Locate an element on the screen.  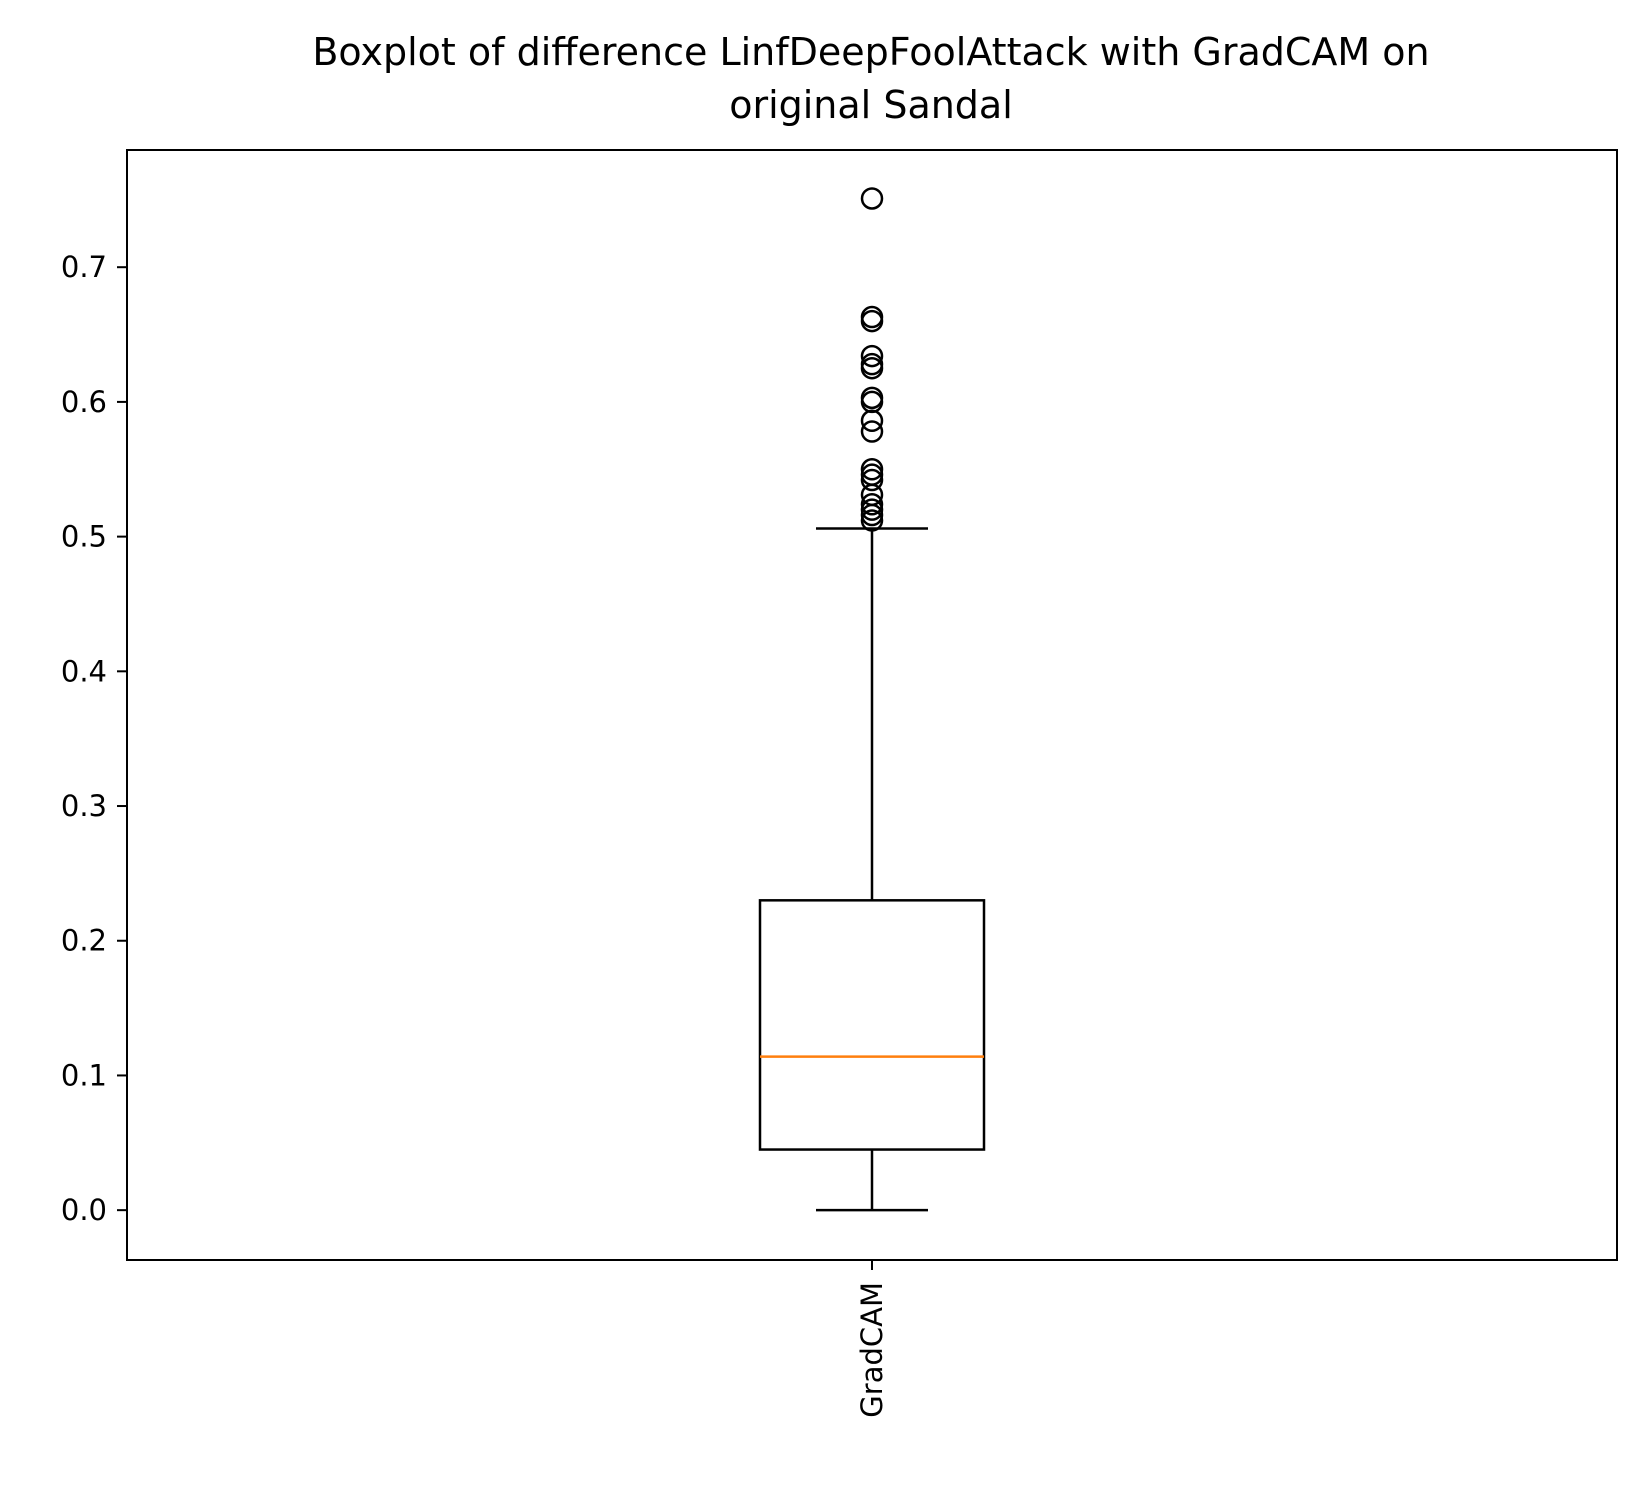
y-tick-label: 0.7 is located at coordinates (84, 267).